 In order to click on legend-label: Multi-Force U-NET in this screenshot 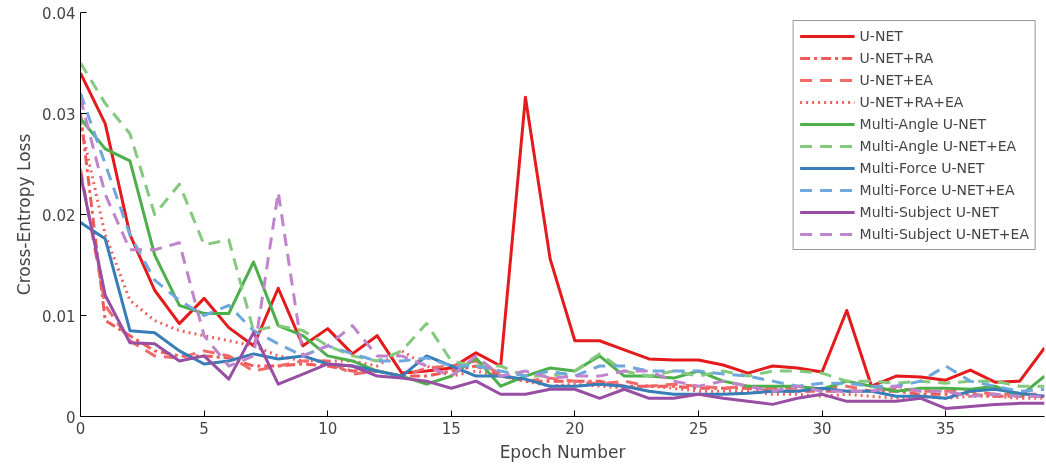, I will do `click(922, 168)`.